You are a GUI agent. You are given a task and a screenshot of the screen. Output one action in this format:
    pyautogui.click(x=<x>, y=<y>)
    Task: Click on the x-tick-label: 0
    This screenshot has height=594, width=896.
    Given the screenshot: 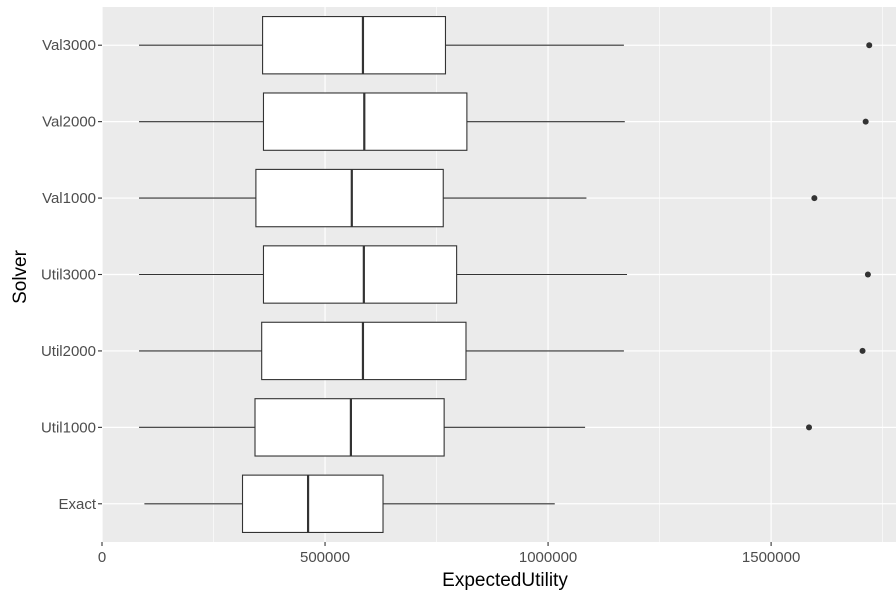 What is the action you would take?
    pyautogui.click(x=102, y=557)
    